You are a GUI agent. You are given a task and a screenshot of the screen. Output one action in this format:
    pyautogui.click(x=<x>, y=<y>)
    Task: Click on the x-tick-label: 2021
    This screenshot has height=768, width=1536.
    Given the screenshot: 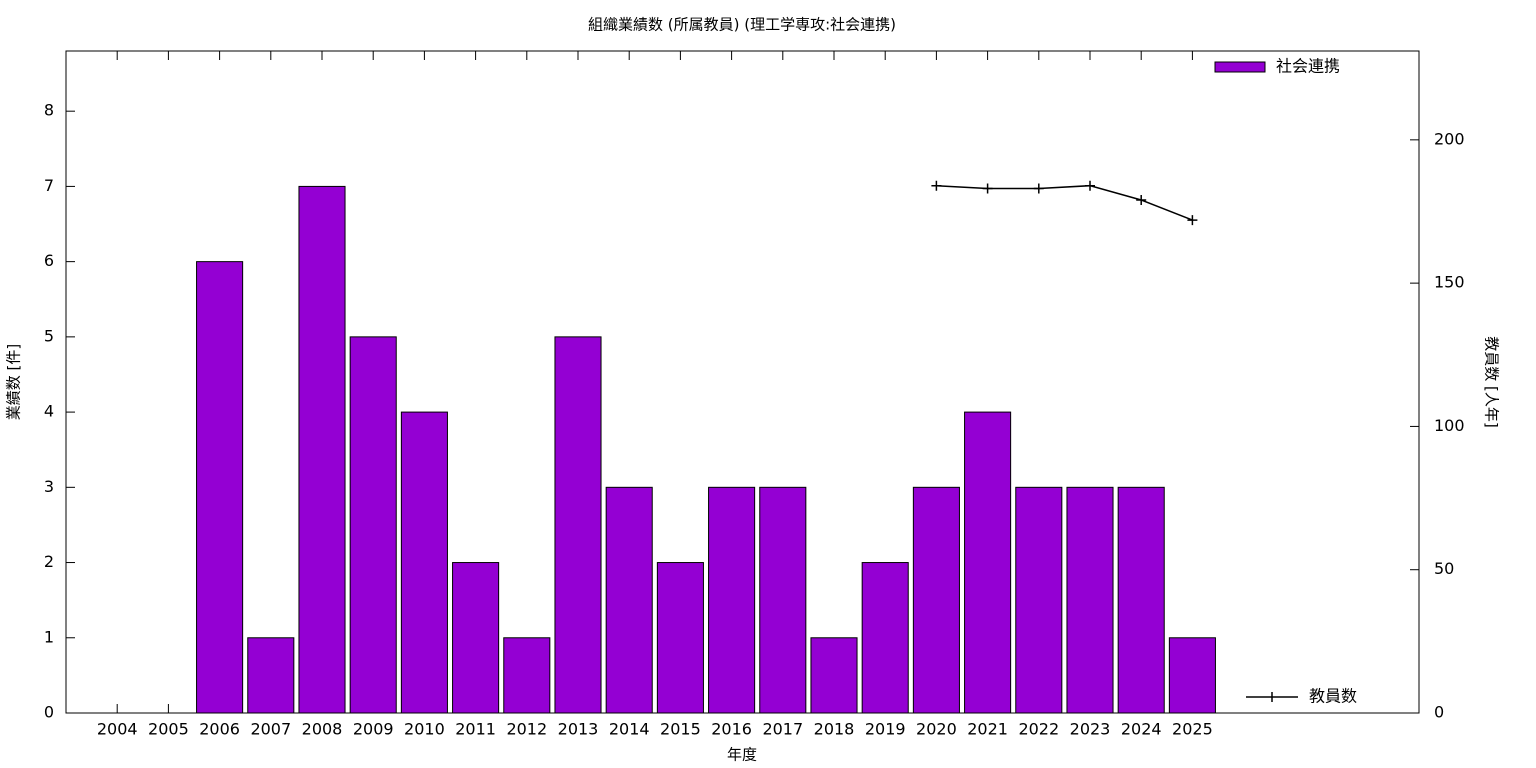 What is the action you would take?
    pyautogui.click(x=987, y=729)
    